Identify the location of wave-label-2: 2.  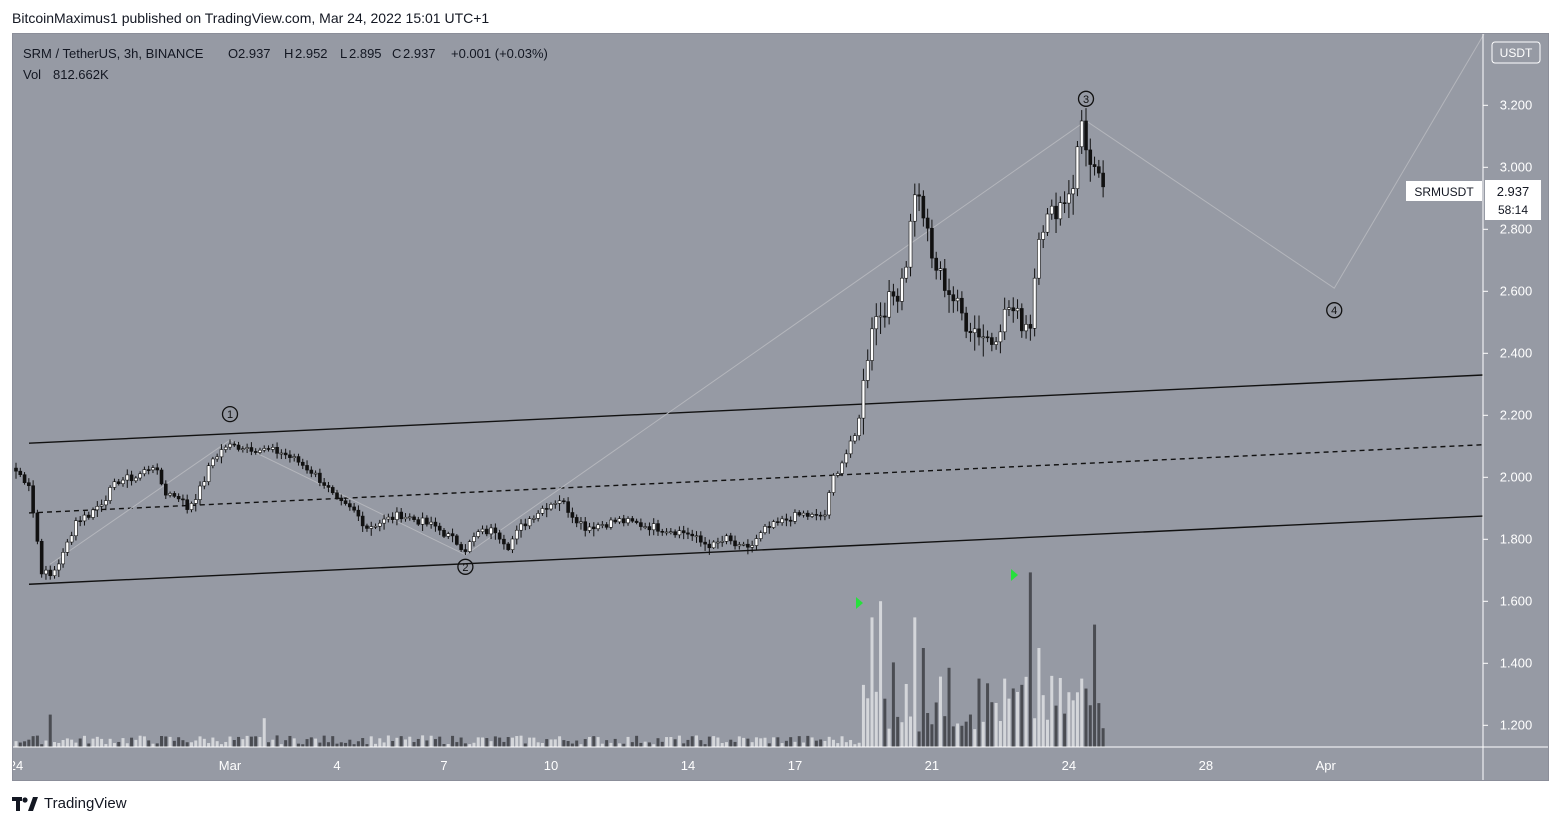
(465, 566).